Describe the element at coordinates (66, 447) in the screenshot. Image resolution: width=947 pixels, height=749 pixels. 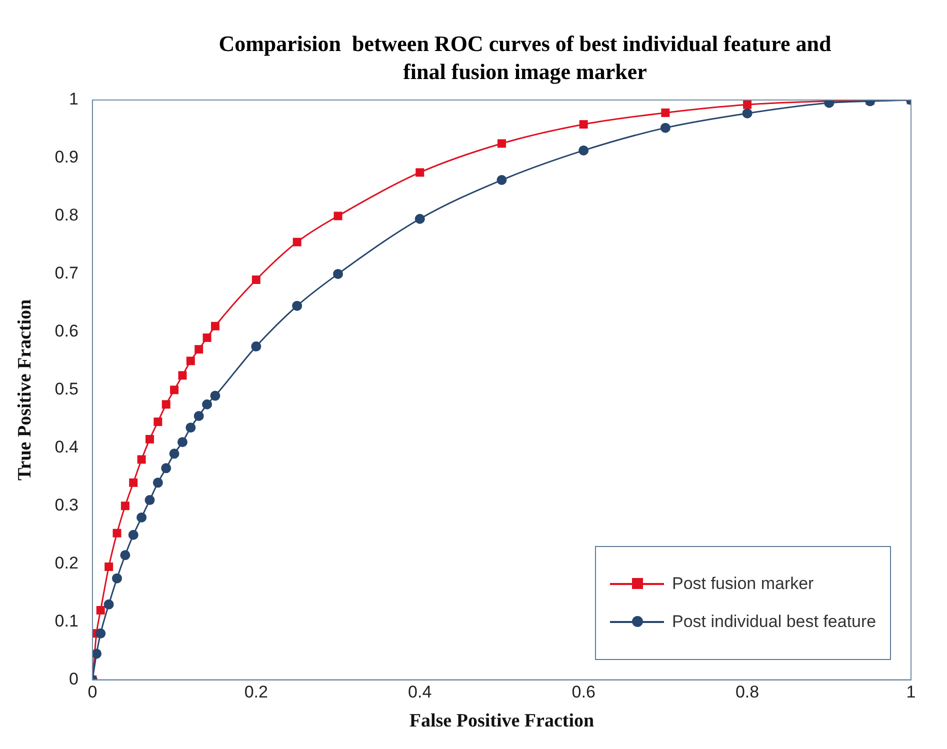
I see `y-tick-label: 0.4` at that location.